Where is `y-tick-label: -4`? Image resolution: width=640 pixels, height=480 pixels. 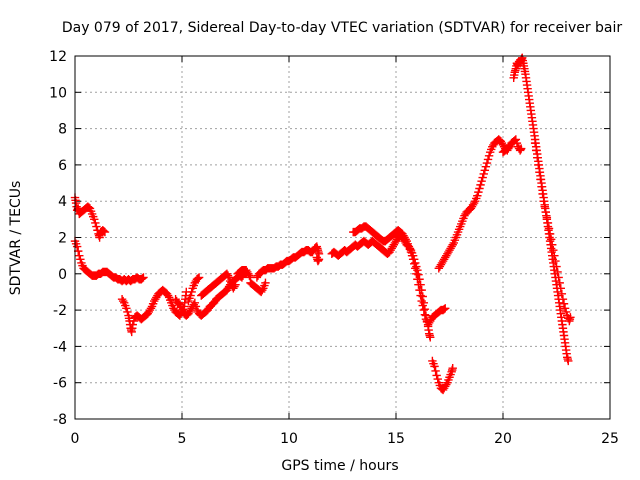 y-tick-label: -4 is located at coordinates (60, 347).